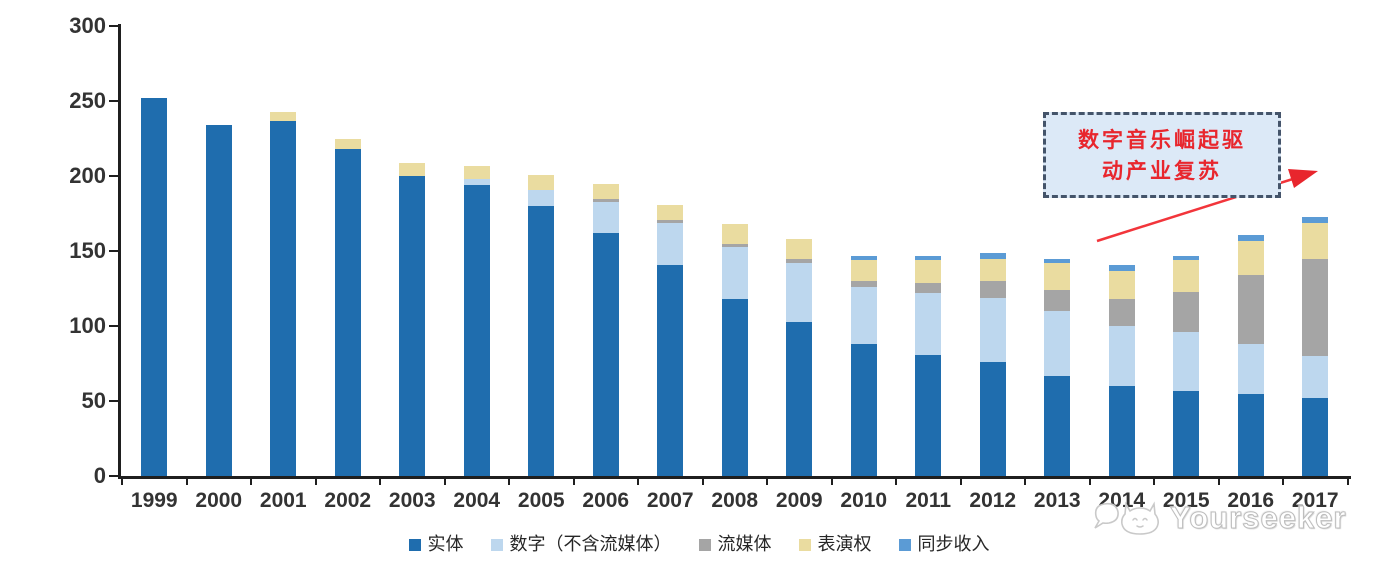 Image resolution: width=1398 pixels, height=582 pixels. I want to click on x-axis-label: 2012, so click(993, 500).